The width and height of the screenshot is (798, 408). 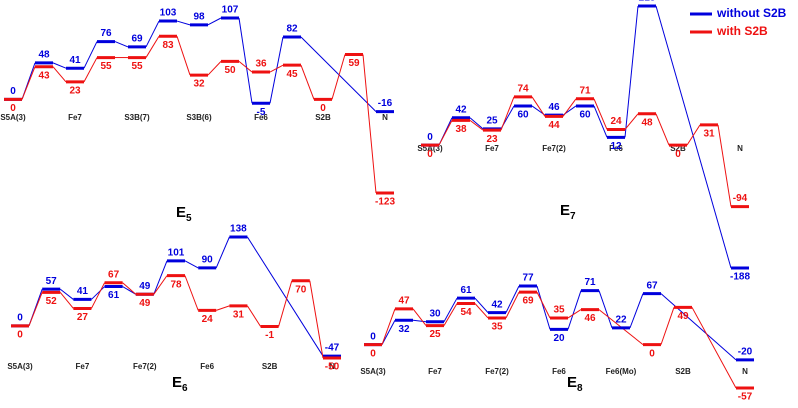 What do you see at coordinates (301, 289) in the screenshot?
I see `value-label: 70` at bounding box center [301, 289].